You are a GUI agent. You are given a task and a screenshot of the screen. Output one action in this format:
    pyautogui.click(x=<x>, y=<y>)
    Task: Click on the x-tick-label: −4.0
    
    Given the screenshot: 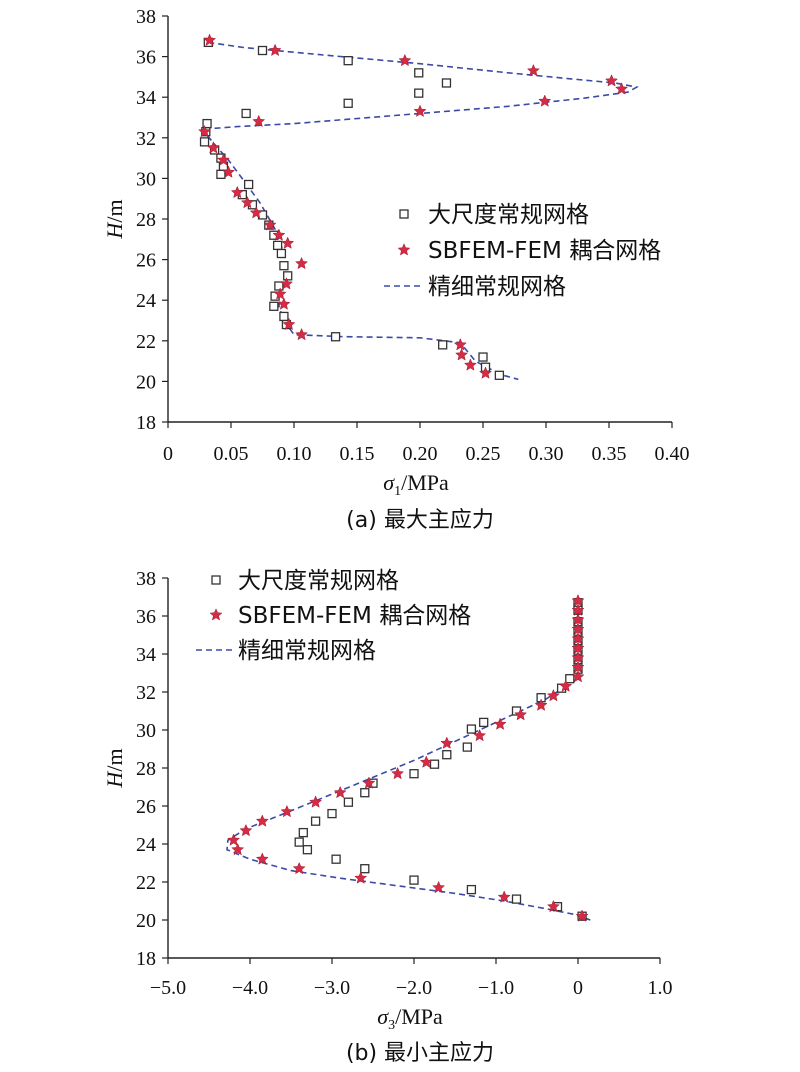 What is the action you would take?
    pyautogui.click(x=250, y=988)
    